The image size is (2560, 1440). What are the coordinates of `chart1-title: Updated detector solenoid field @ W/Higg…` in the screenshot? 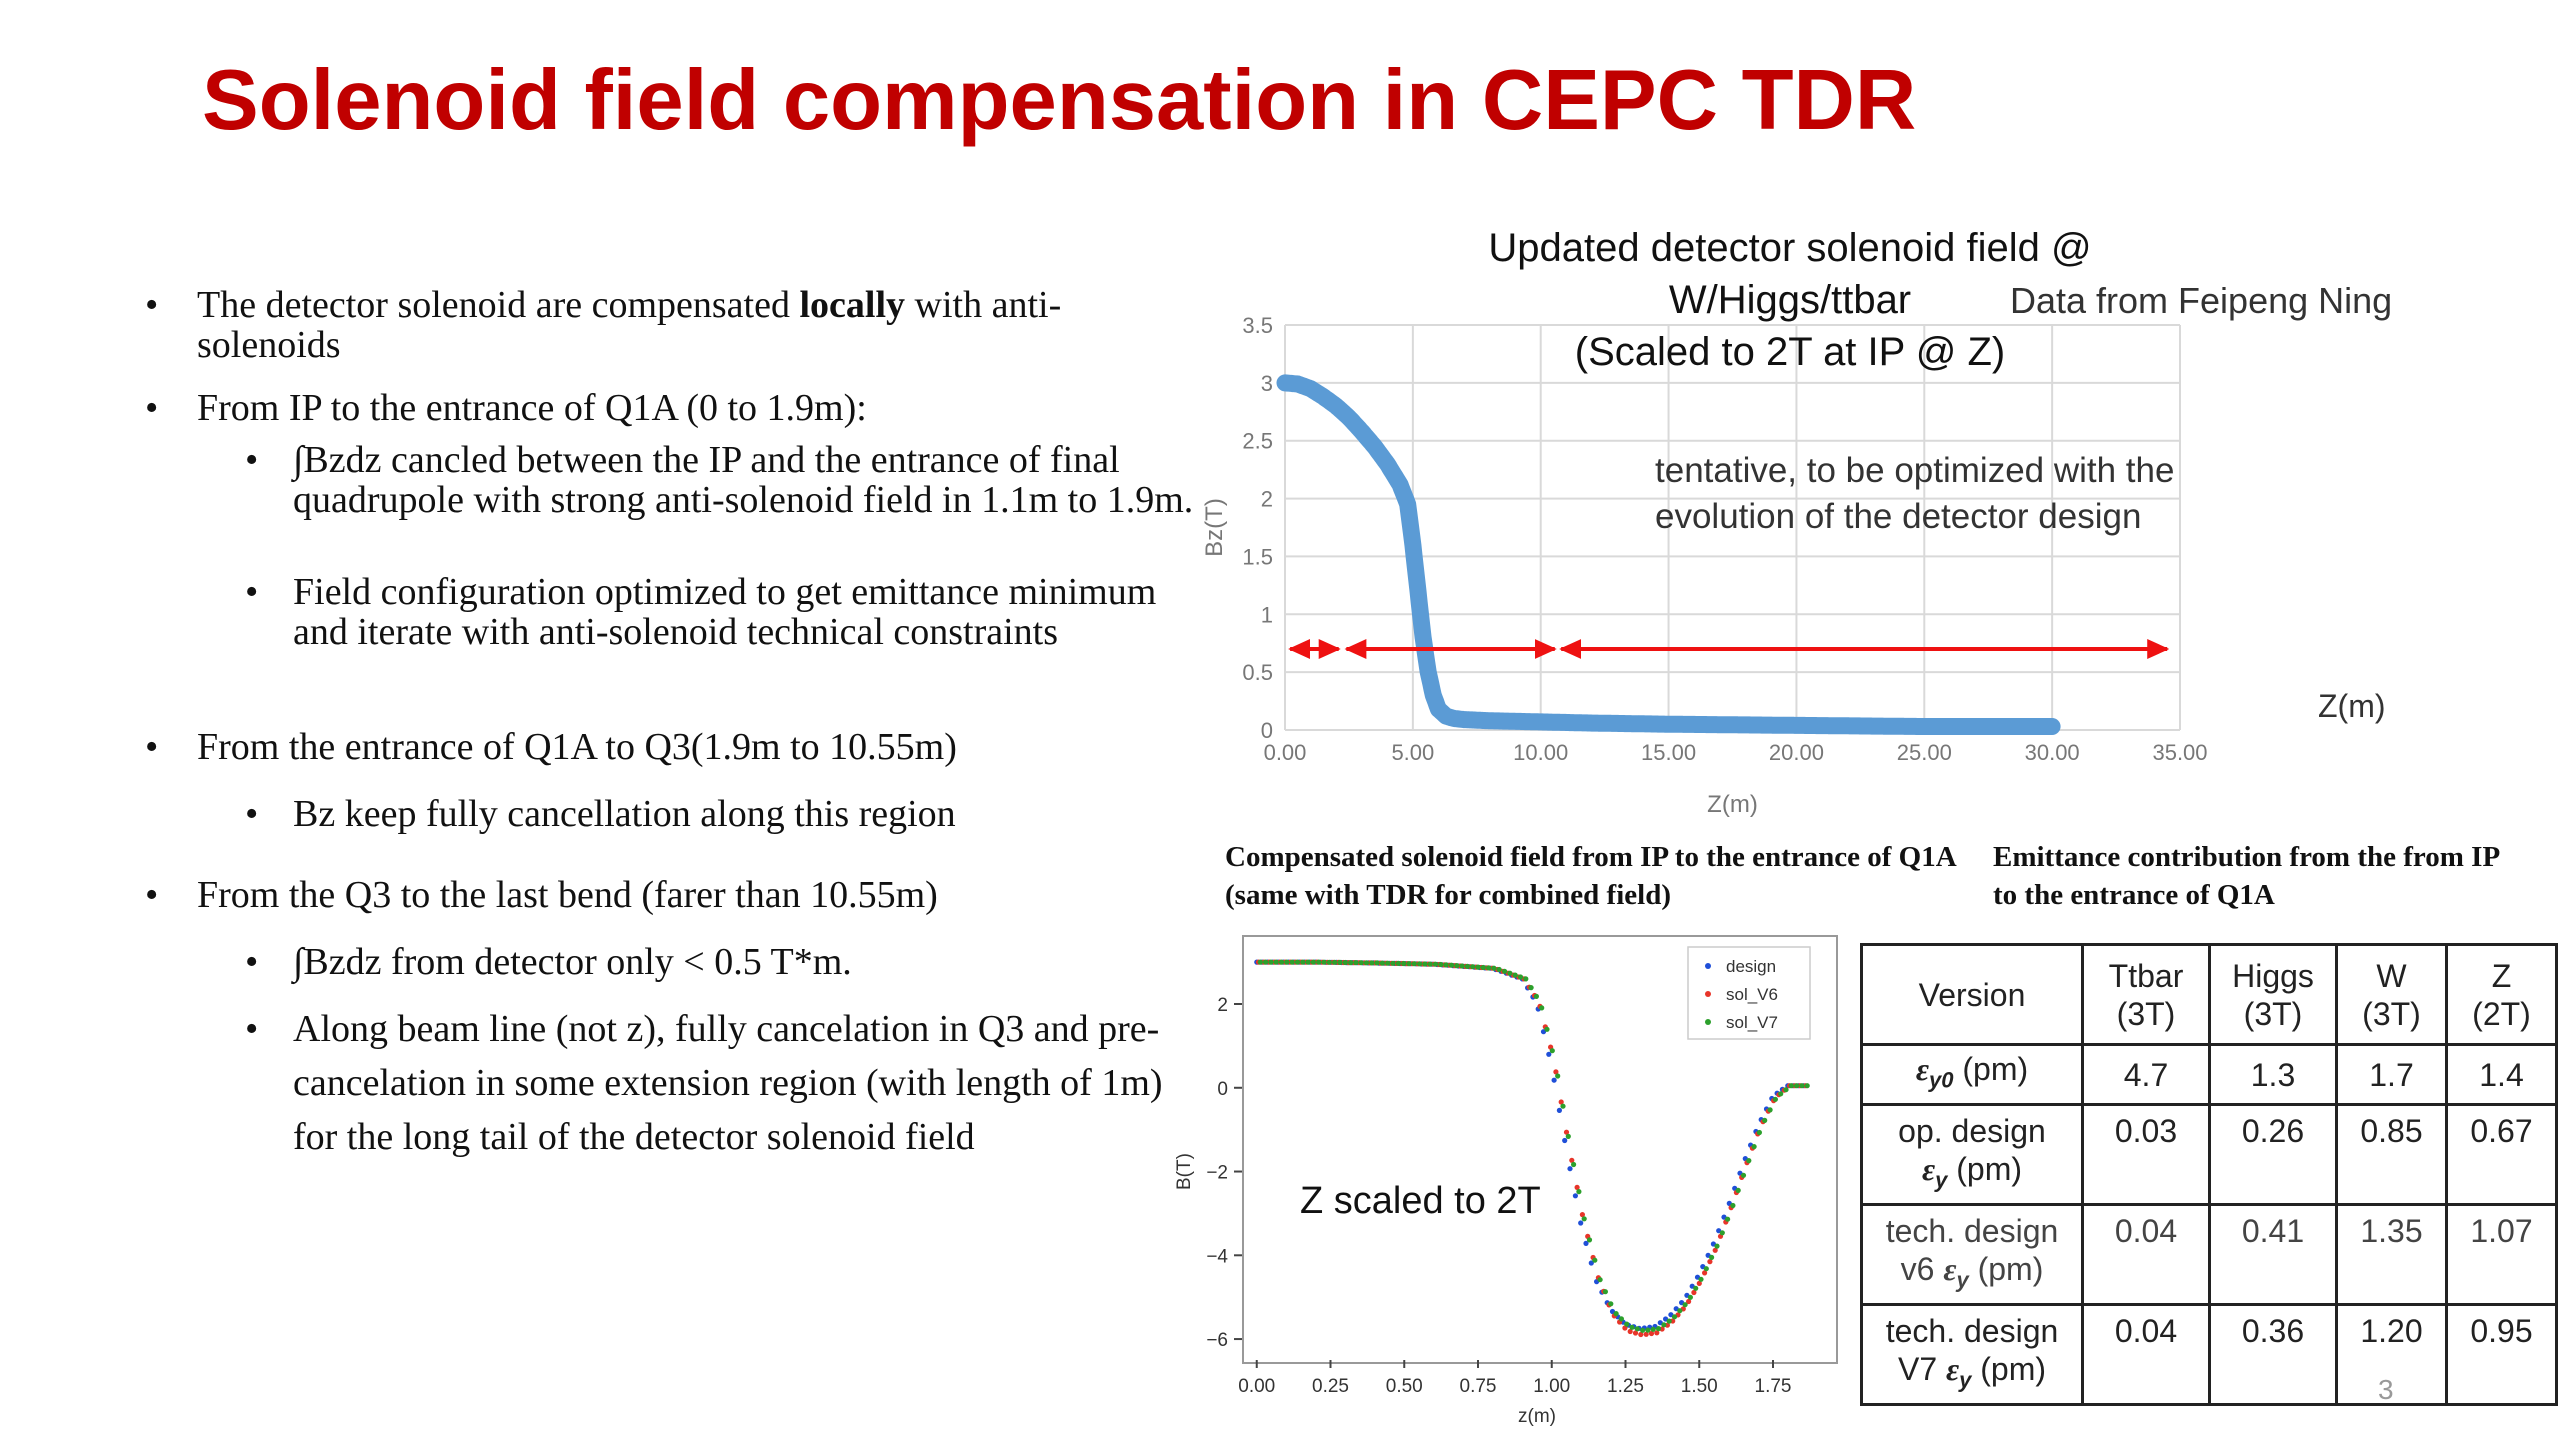 It's located at (1790, 300).